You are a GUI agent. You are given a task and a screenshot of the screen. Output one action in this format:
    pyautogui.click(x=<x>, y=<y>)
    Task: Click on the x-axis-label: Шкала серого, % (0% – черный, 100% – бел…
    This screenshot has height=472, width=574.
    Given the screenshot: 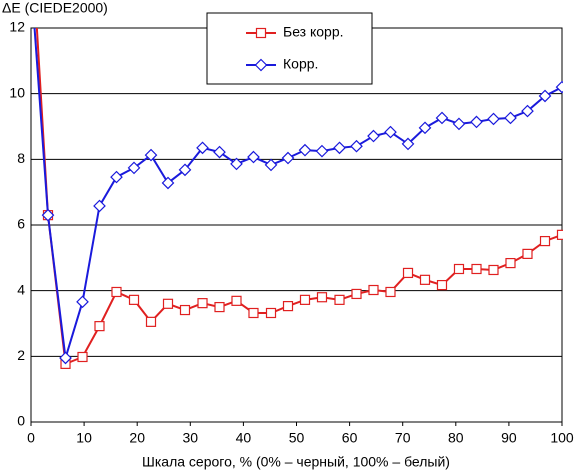 What is the action you would take?
    pyautogui.click(x=296, y=462)
    